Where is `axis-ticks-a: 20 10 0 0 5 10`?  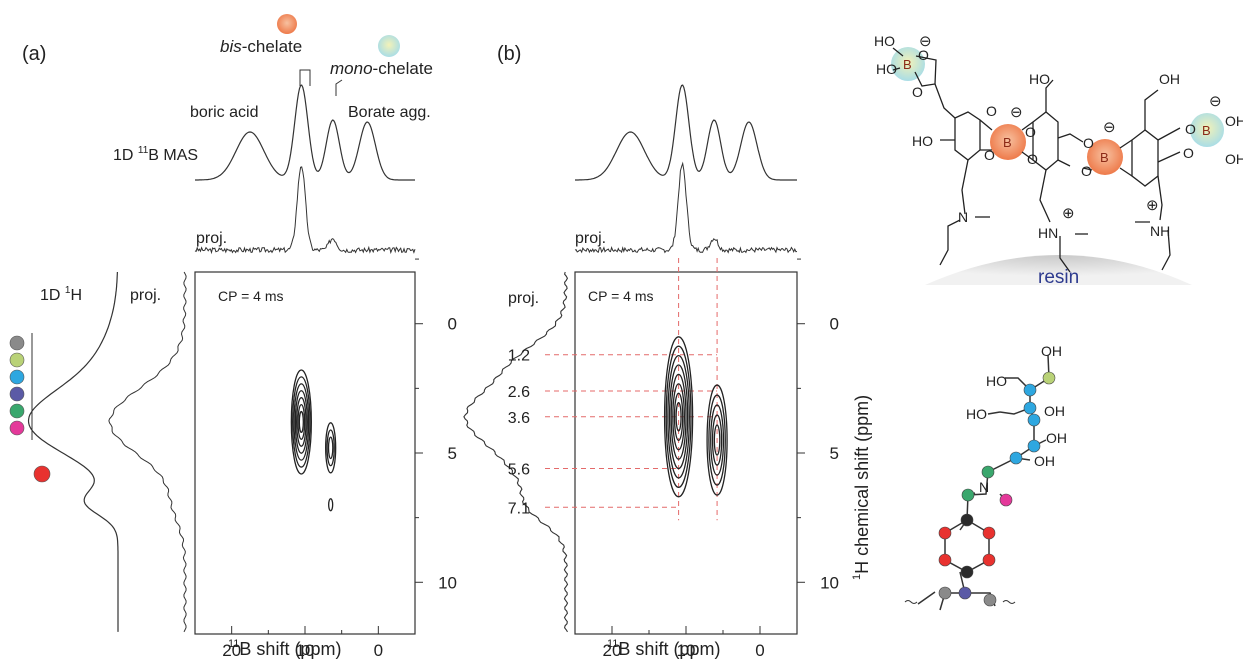
axis-ticks-a: 20 10 0 0 5 10 is located at coordinates (325, 459).